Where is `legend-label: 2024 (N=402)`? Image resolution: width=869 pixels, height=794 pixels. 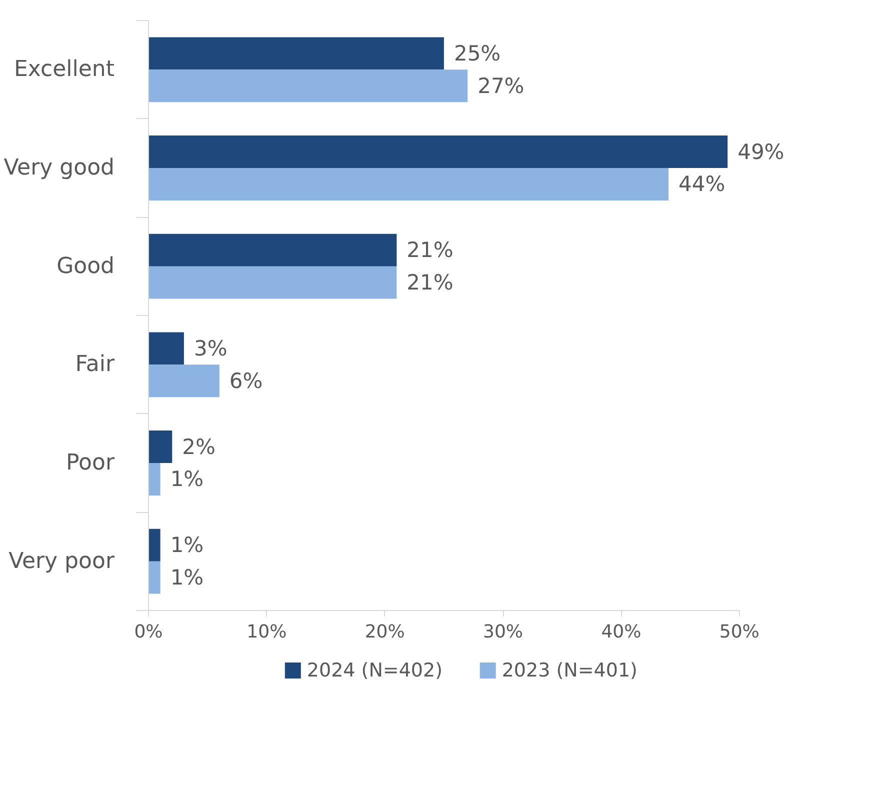 legend-label: 2024 (N=402) is located at coordinates (374, 671).